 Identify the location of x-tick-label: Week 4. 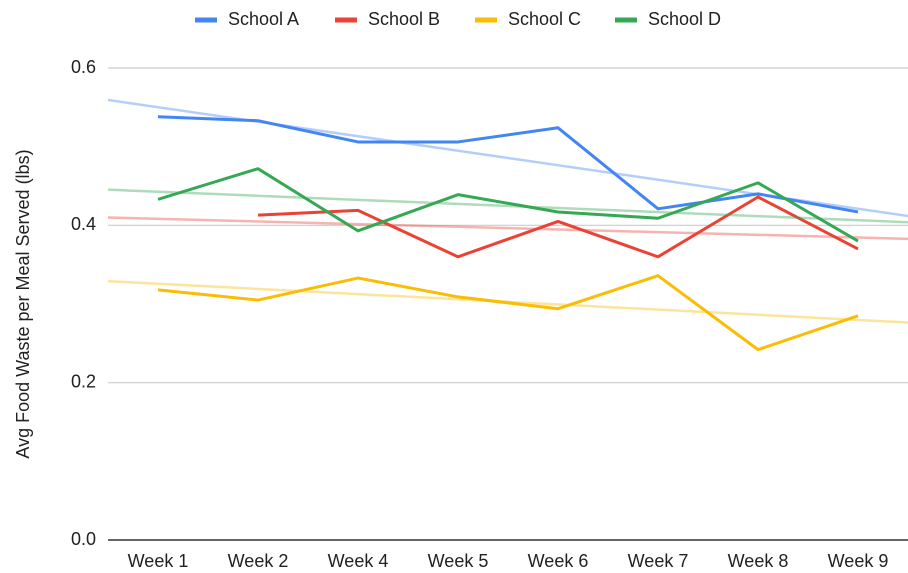
(358, 561).